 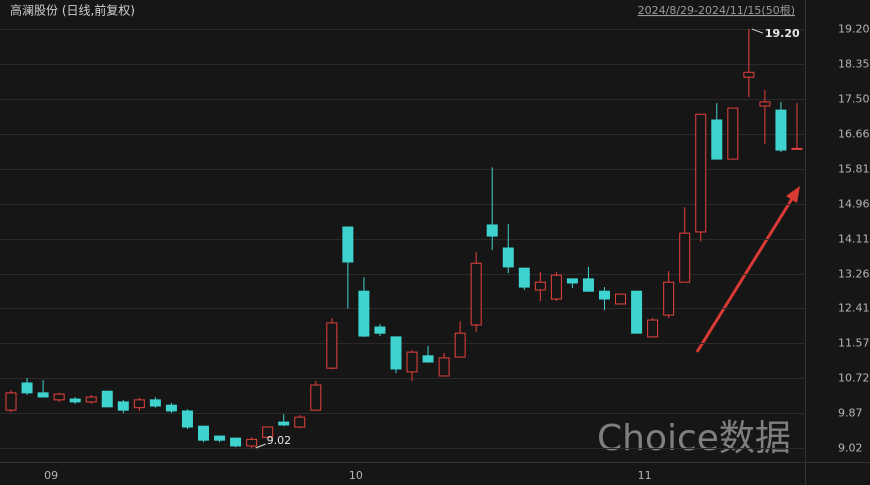 What do you see at coordinates (854, 308) in the screenshot?
I see `y-tick-label: 12.41` at bounding box center [854, 308].